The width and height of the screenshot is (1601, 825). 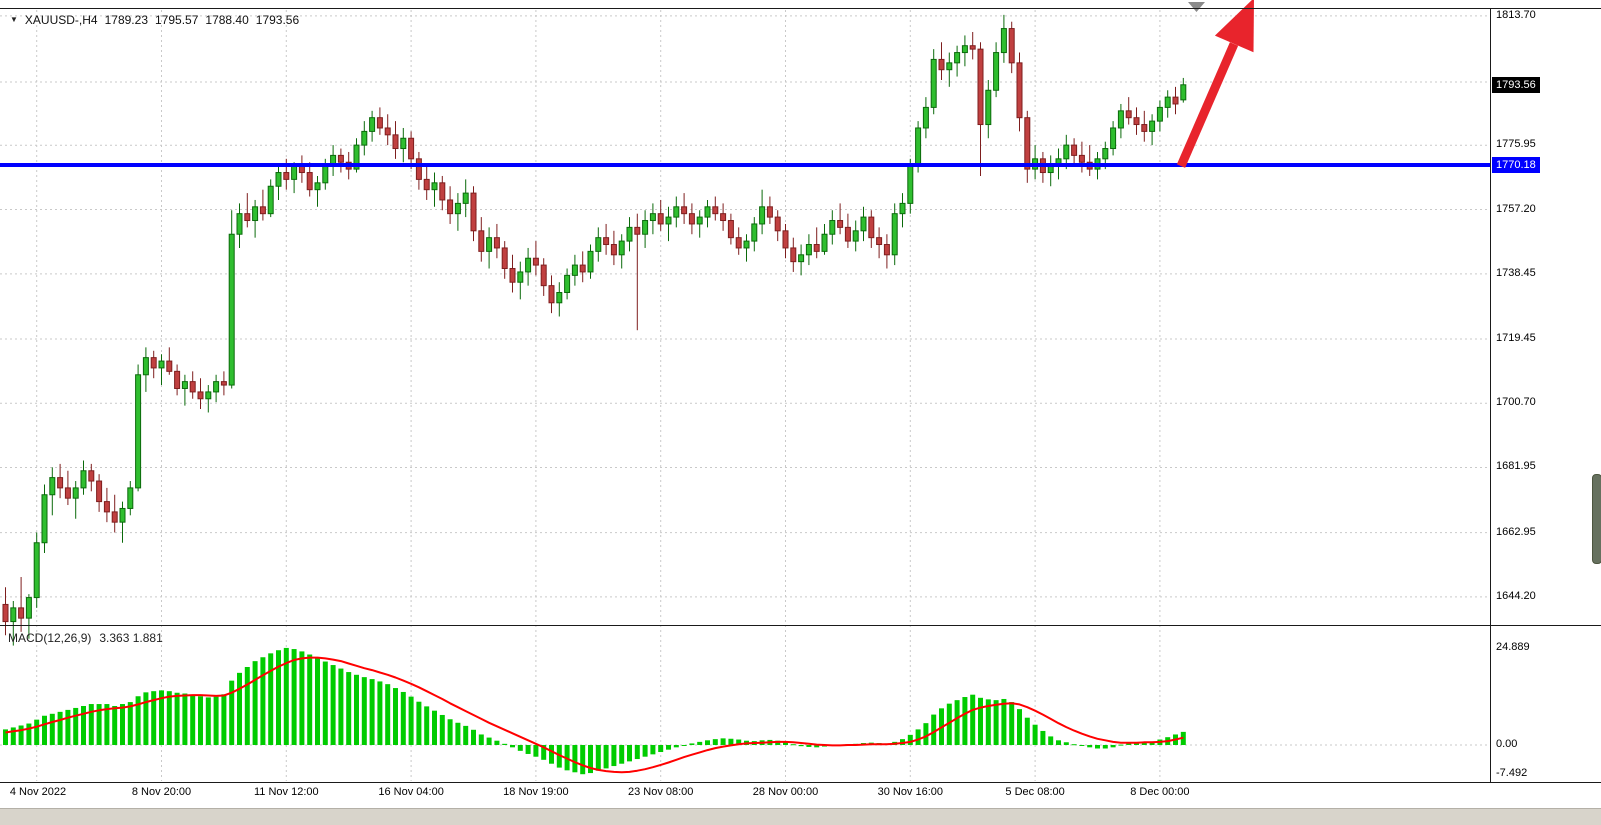 I want to click on price-axis-label: 1644.20, so click(x=1516, y=595).